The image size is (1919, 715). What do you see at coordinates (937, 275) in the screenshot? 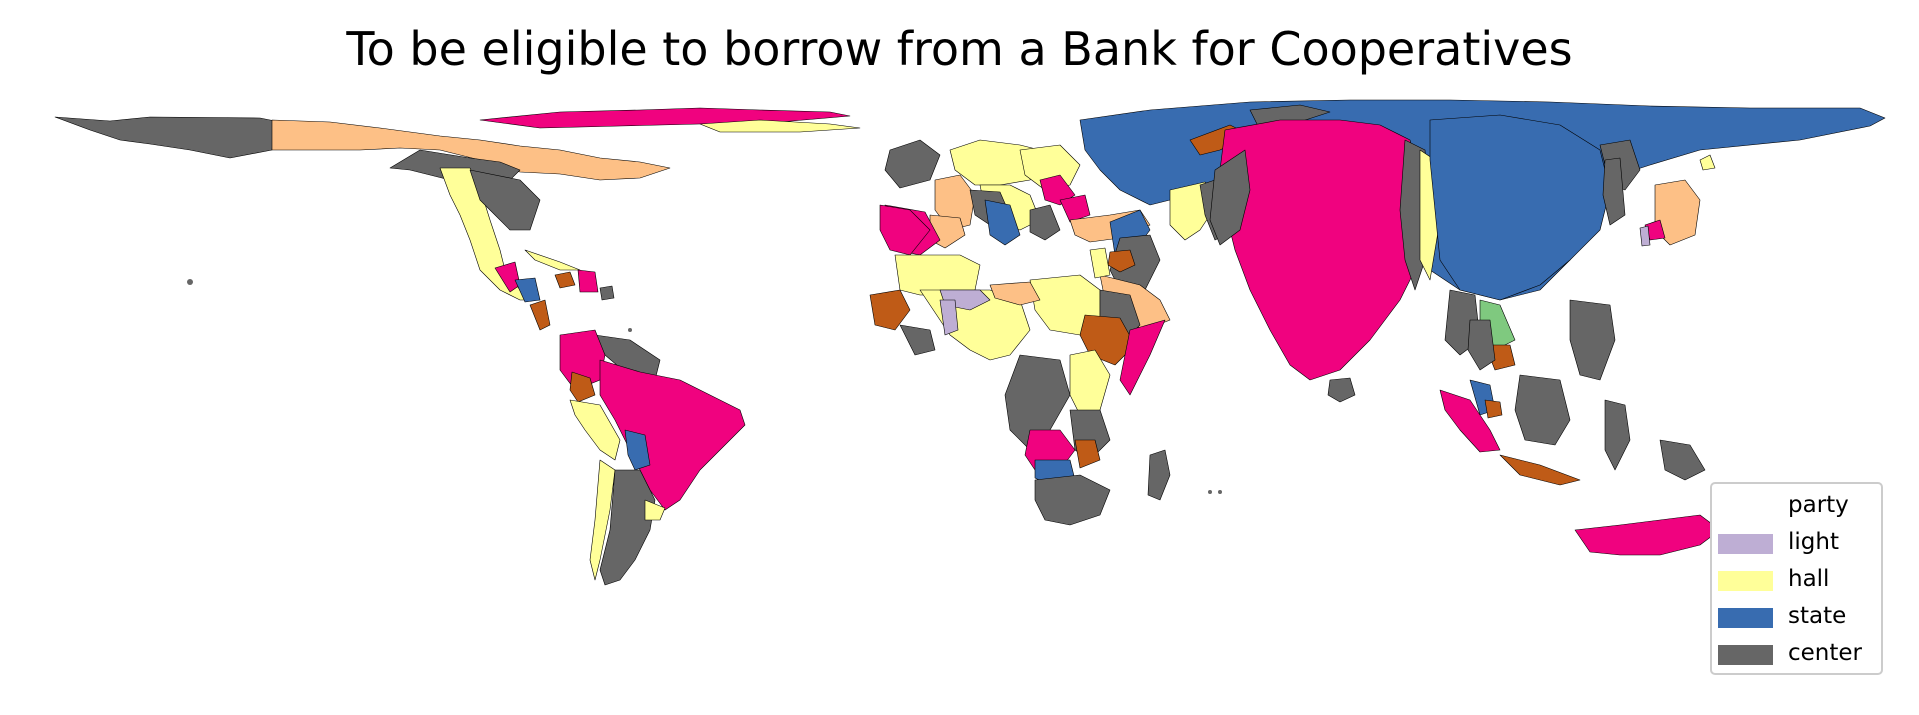
I see `region-westafrica-yellow` at bounding box center [937, 275].